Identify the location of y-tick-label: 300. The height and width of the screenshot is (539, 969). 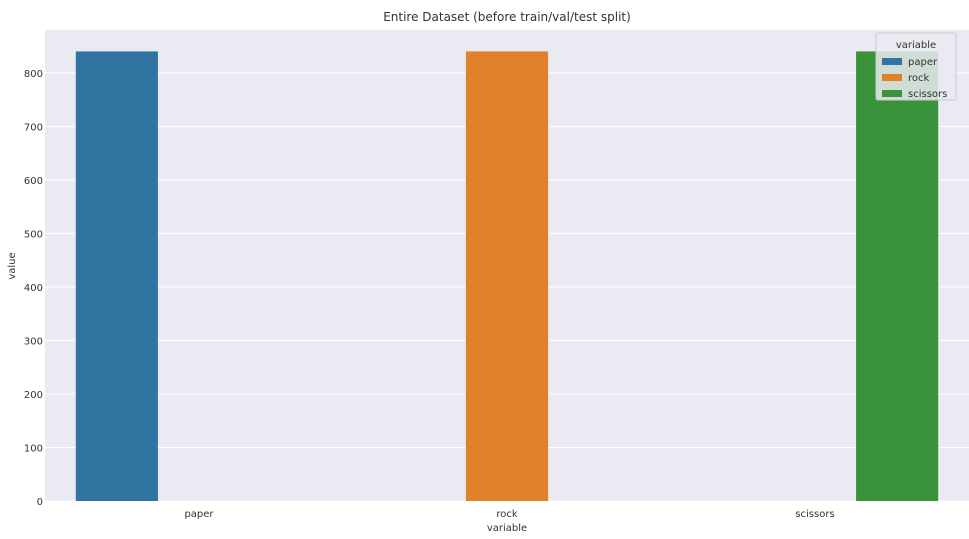
(33, 341).